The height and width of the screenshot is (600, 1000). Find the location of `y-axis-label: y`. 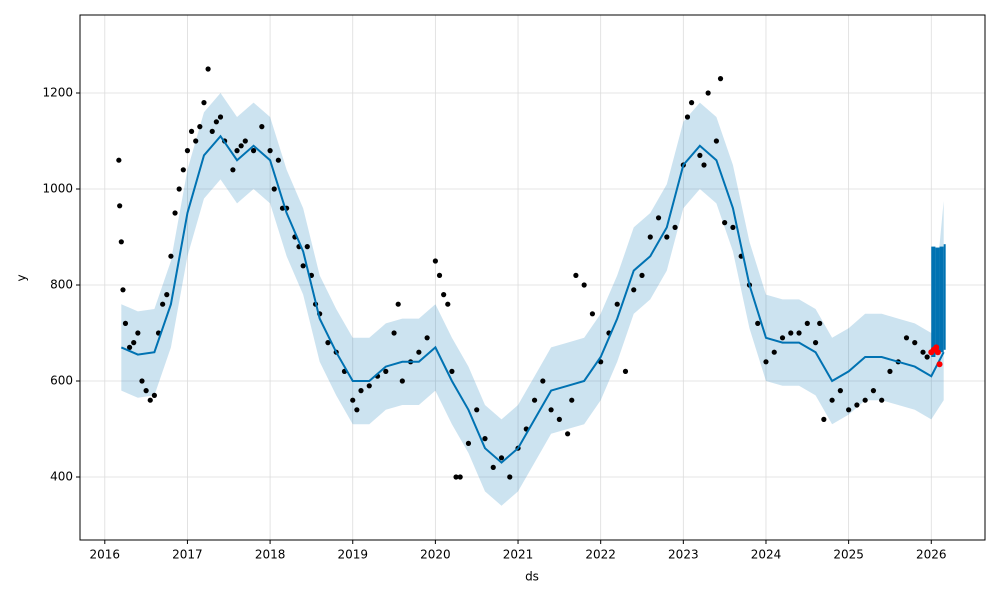

y-axis-label: y is located at coordinates (22, 277).